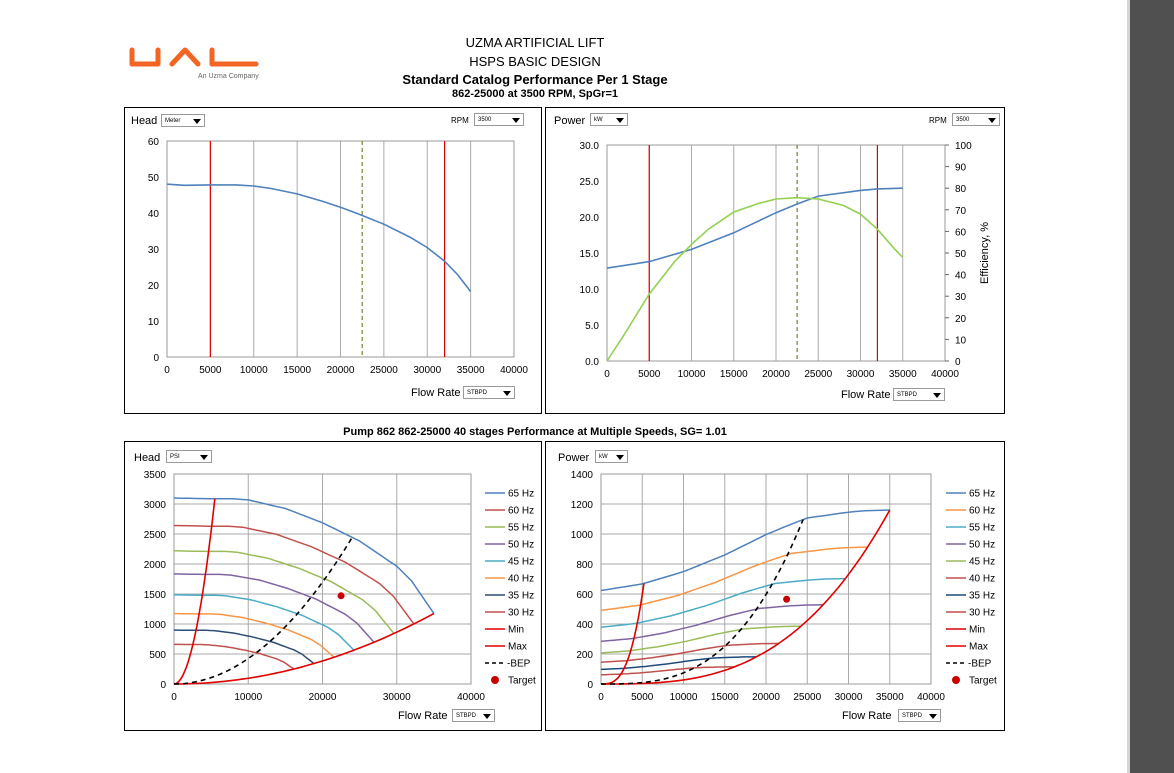 This screenshot has width=1174, height=773. I want to click on y-tick-label: 5.0, so click(592, 326).